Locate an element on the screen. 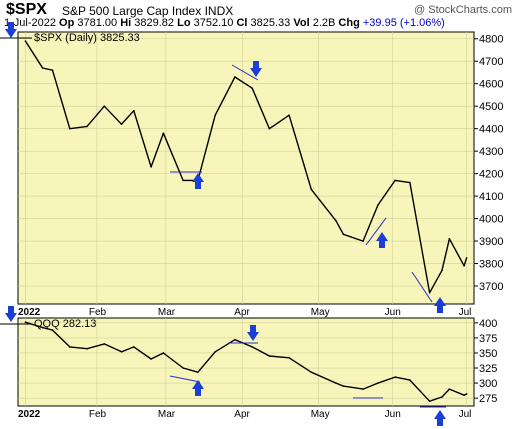 The width and height of the screenshot is (520, 429). index-name: S&P 500 Large Cap Index INDX is located at coordinates (148, 11).